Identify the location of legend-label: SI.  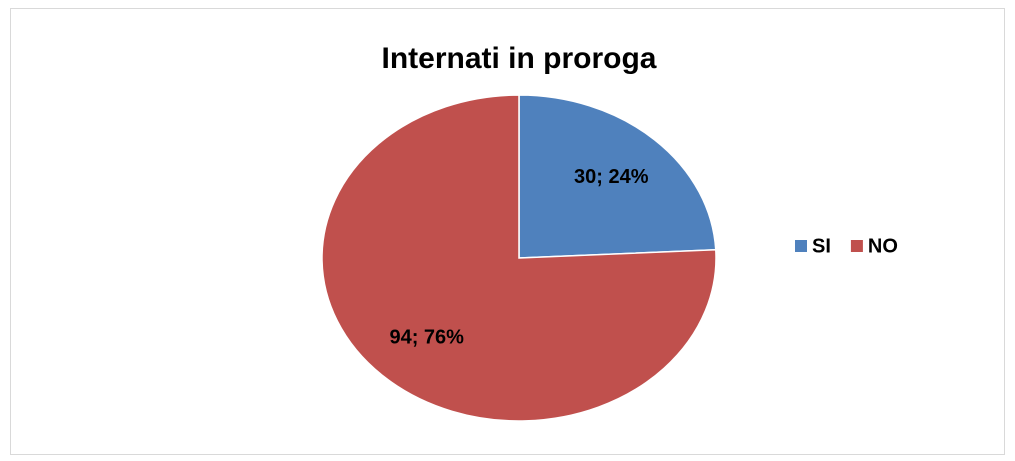
(821, 246).